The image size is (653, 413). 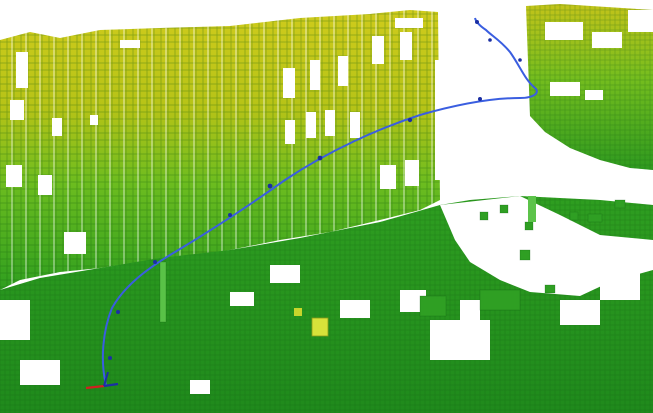 I want to click on start-pose-axes, so click(x=102, y=380).